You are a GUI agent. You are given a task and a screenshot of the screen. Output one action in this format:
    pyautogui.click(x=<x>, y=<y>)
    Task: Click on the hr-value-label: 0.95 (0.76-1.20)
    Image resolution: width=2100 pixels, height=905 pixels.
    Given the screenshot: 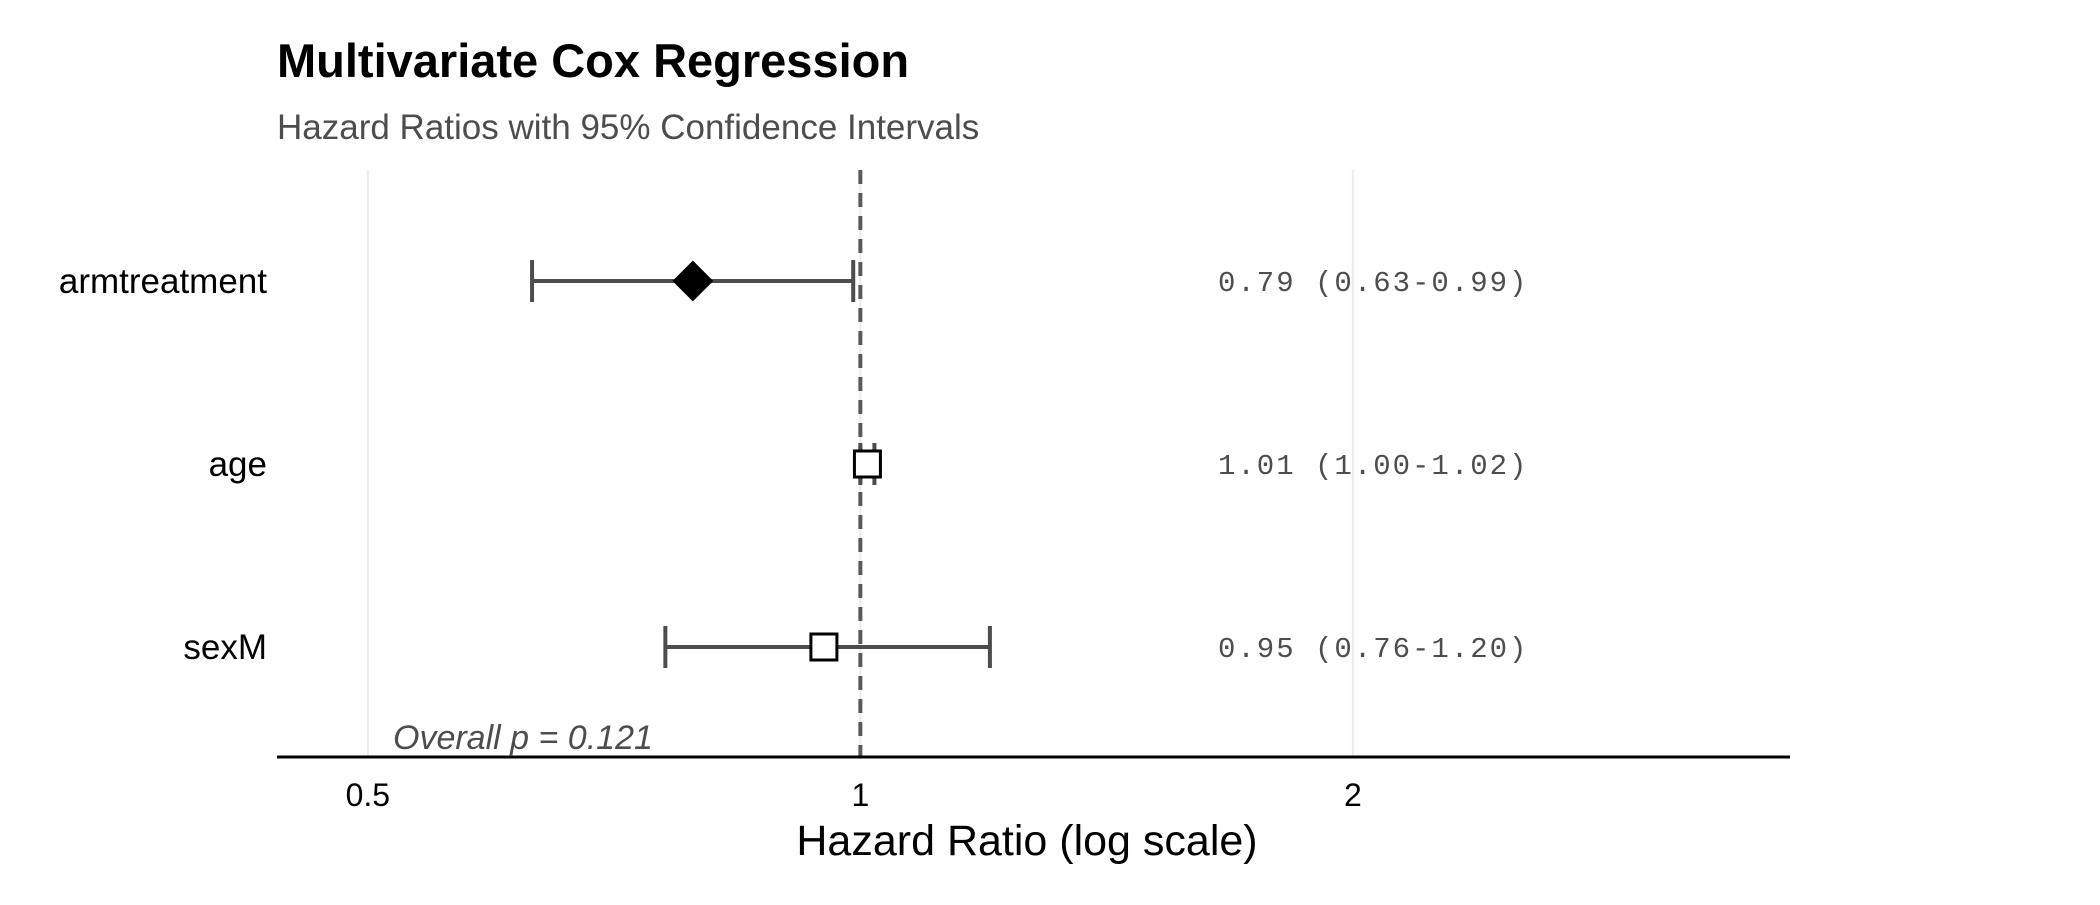 What is the action you would take?
    pyautogui.click(x=1373, y=649)
    